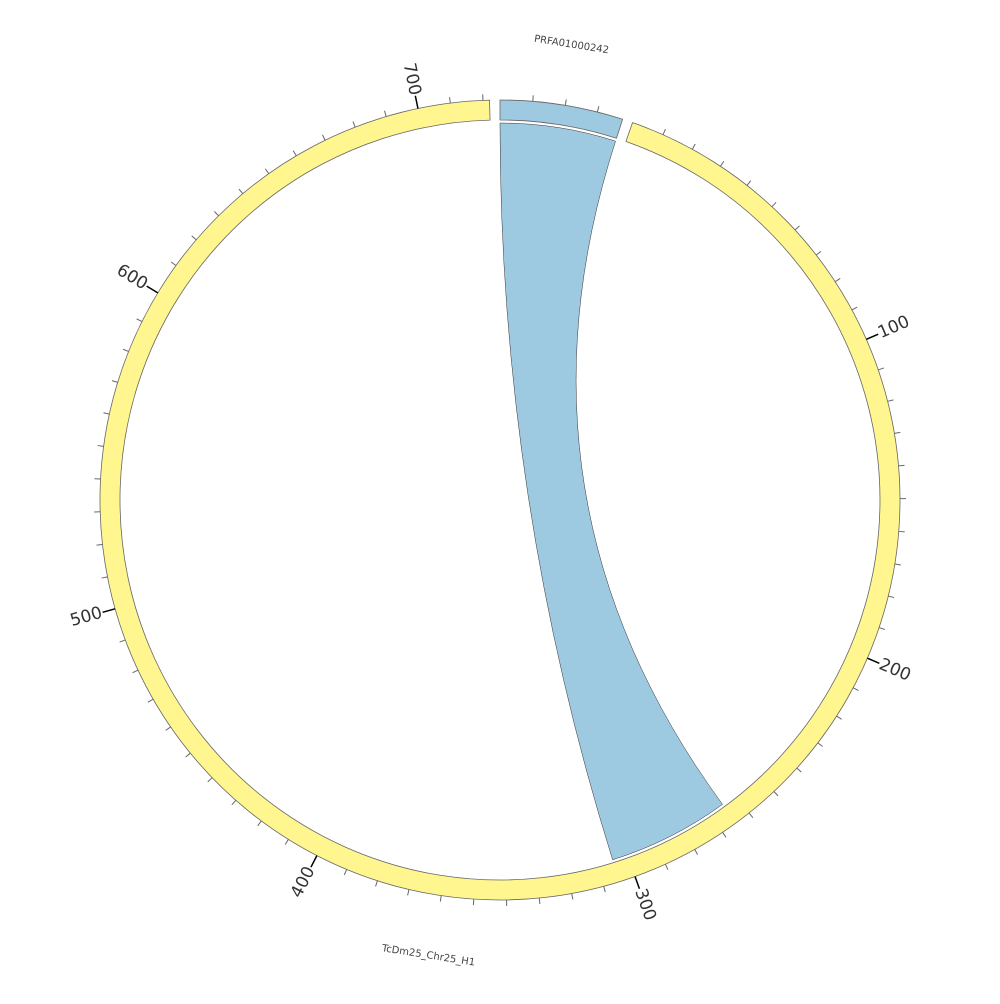  What do you see at coordinates (86, 617) in the screenshot?
I see `tick-label: 500` at bounding box center [86, 617].